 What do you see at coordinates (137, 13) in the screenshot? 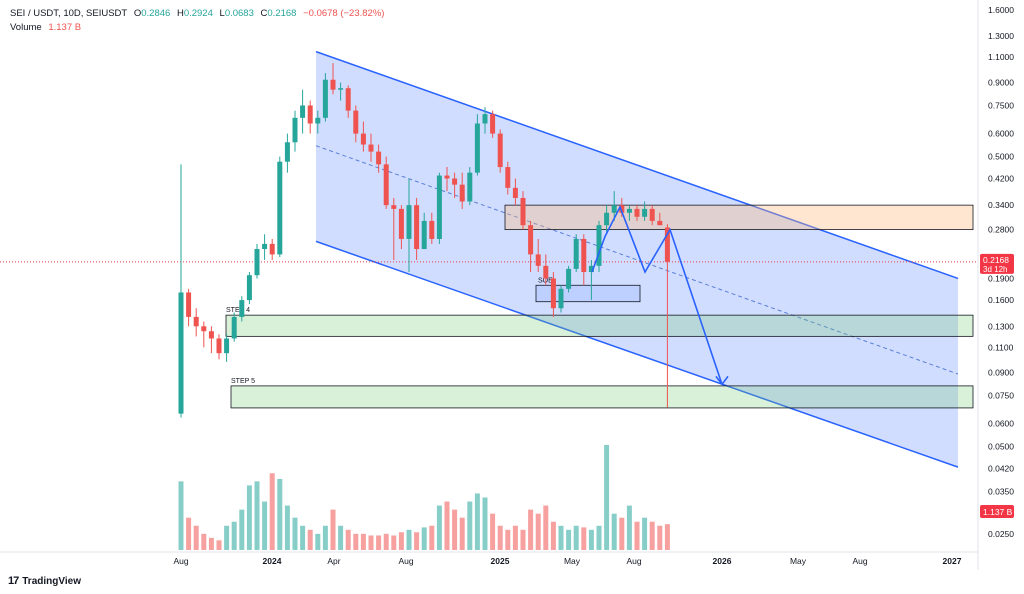
I see `open-label: O` at bounding box center [137, 13].